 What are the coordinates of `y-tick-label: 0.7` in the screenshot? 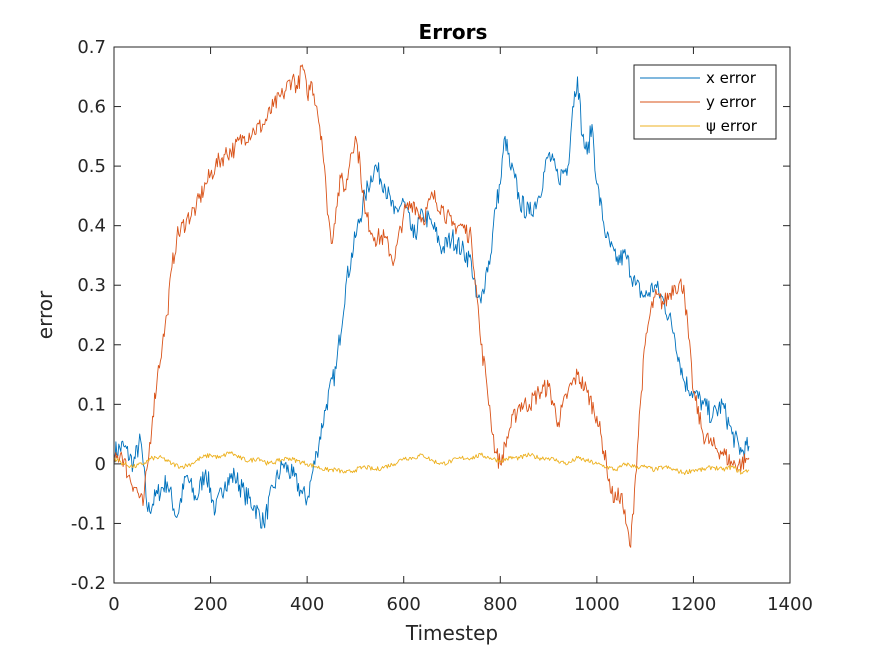 It's located at (91, 47).